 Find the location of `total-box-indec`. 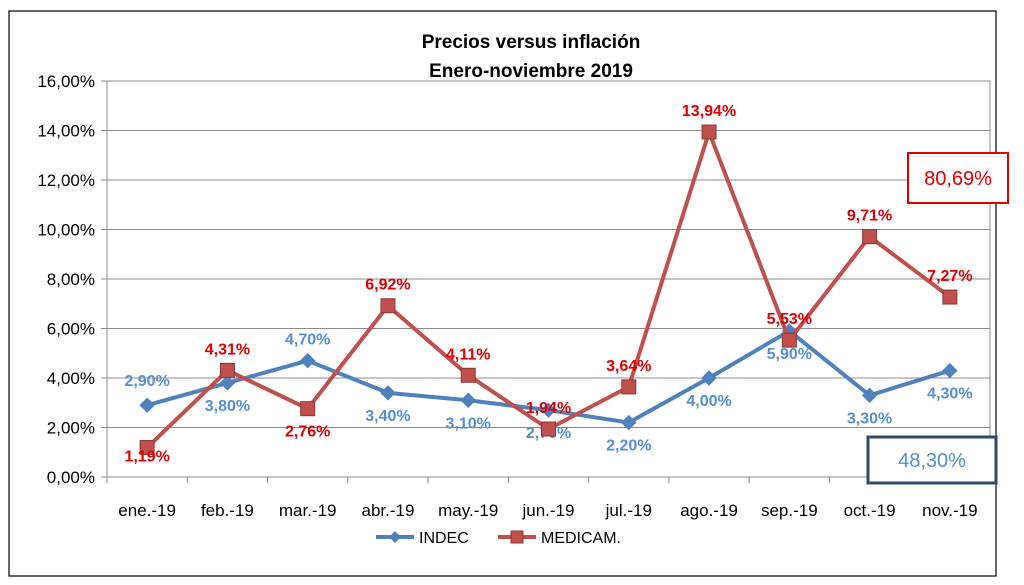

total-box-indec is located at coordinates (932, 460).